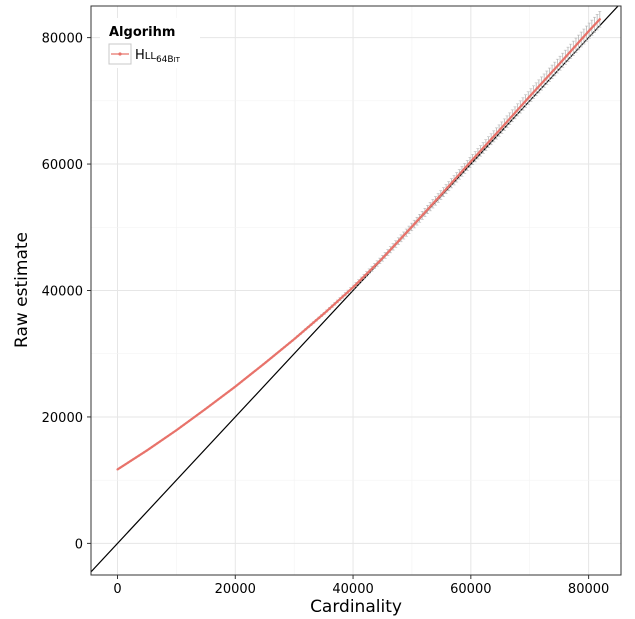 Image resolution: width=635 pixels, height=619 pixels. What do you see at coordinates (352, 589) in the screenshot?
I see `x-tick-label: 40000` at bounding box center [352, 589].